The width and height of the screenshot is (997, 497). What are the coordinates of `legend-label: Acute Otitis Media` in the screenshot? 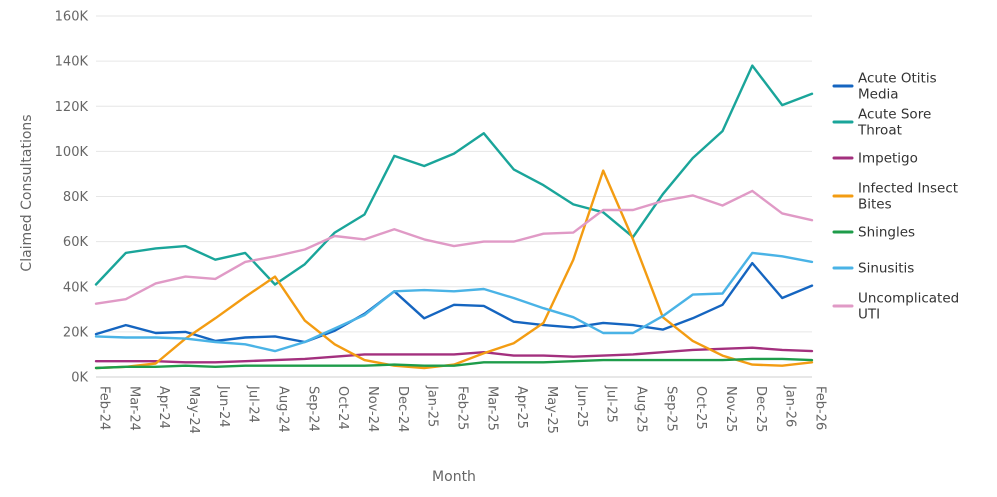 It's located at (897, 87).